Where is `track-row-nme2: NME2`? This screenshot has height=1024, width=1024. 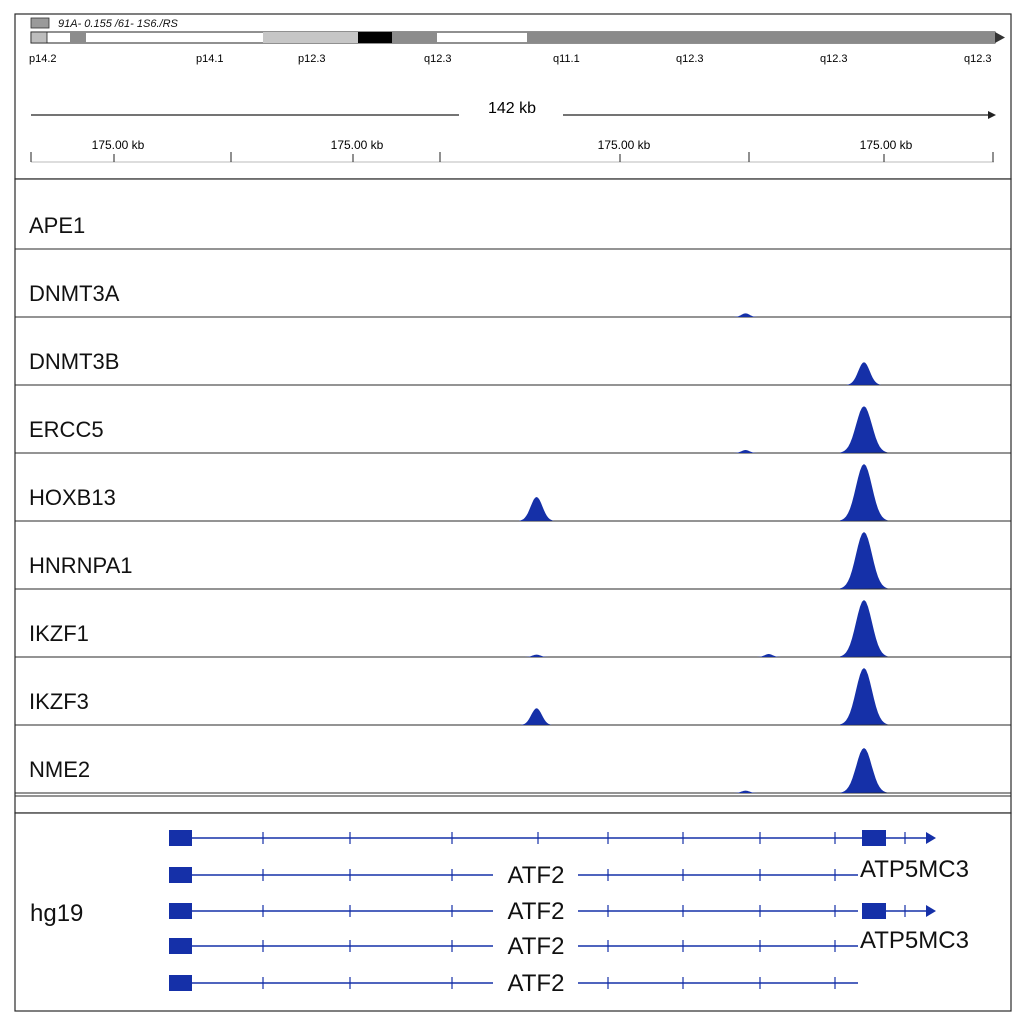
track-row-nme2: NME2 is located at coordinates (513, 771).